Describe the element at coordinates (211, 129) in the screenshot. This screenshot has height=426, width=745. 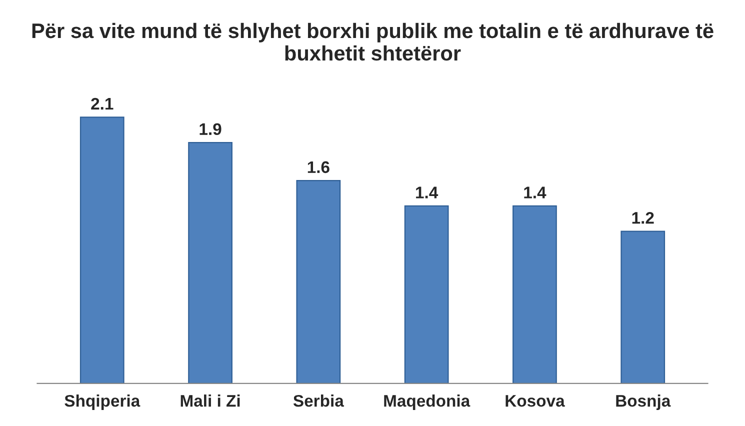
I see `data-label: 1.9` at that location.